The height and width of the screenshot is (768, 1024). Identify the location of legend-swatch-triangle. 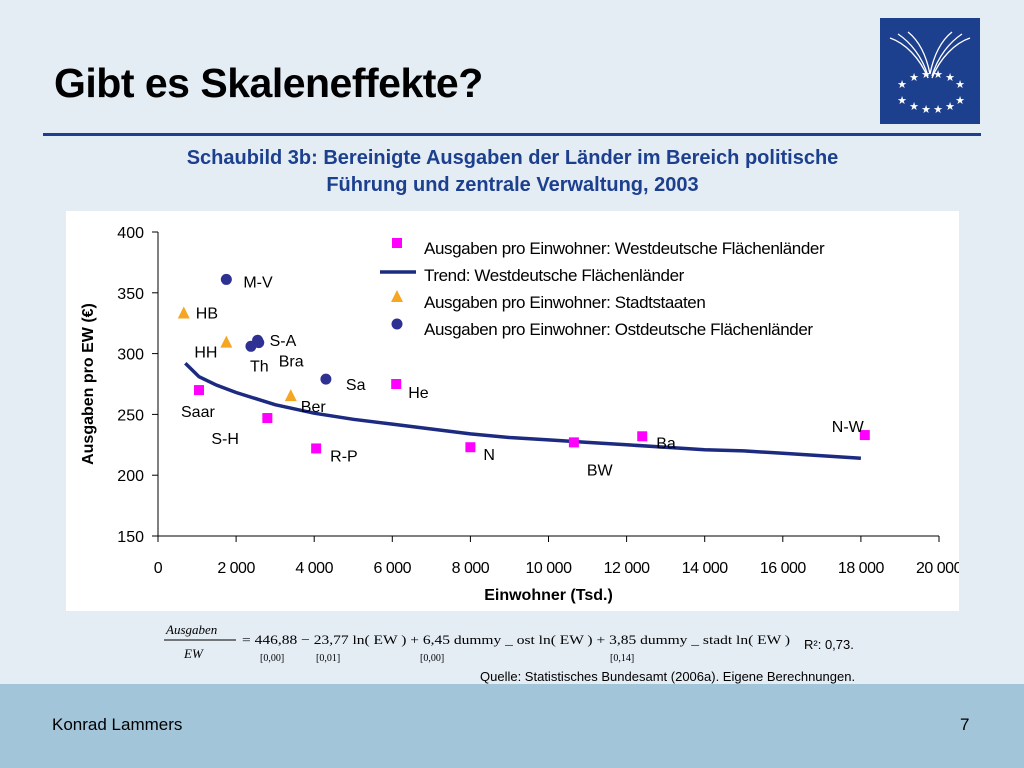
(397, 296).